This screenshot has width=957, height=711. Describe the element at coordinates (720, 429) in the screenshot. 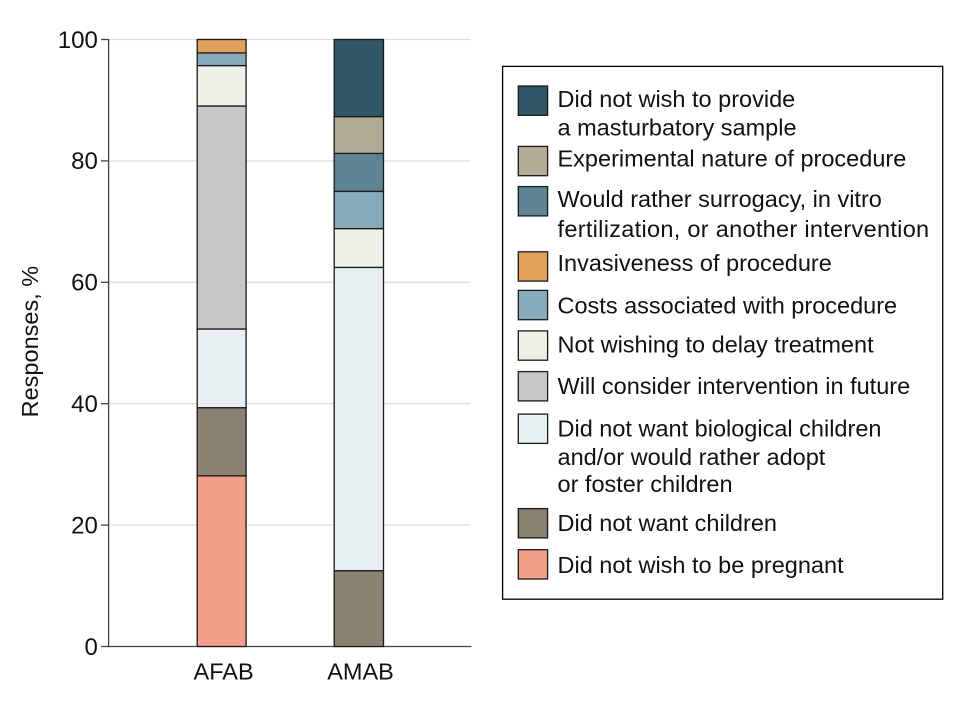

I see `svg-text:Did not want biological childr: Did not want biological children` at that location.